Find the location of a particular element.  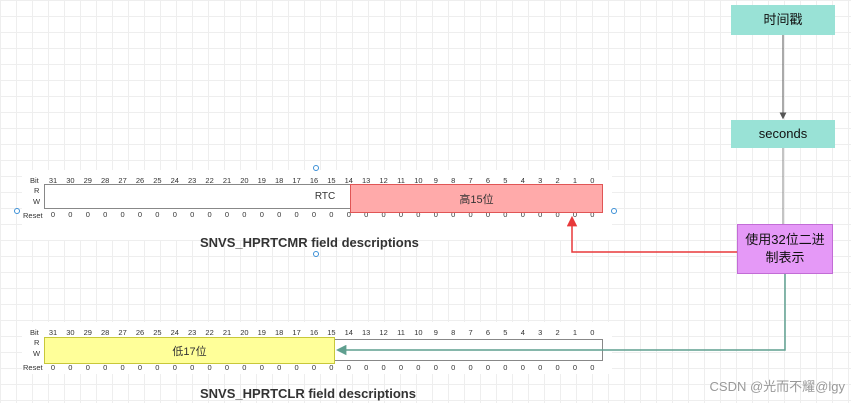

reg2-bit-number: 12 is located at coordinates (383, 332).